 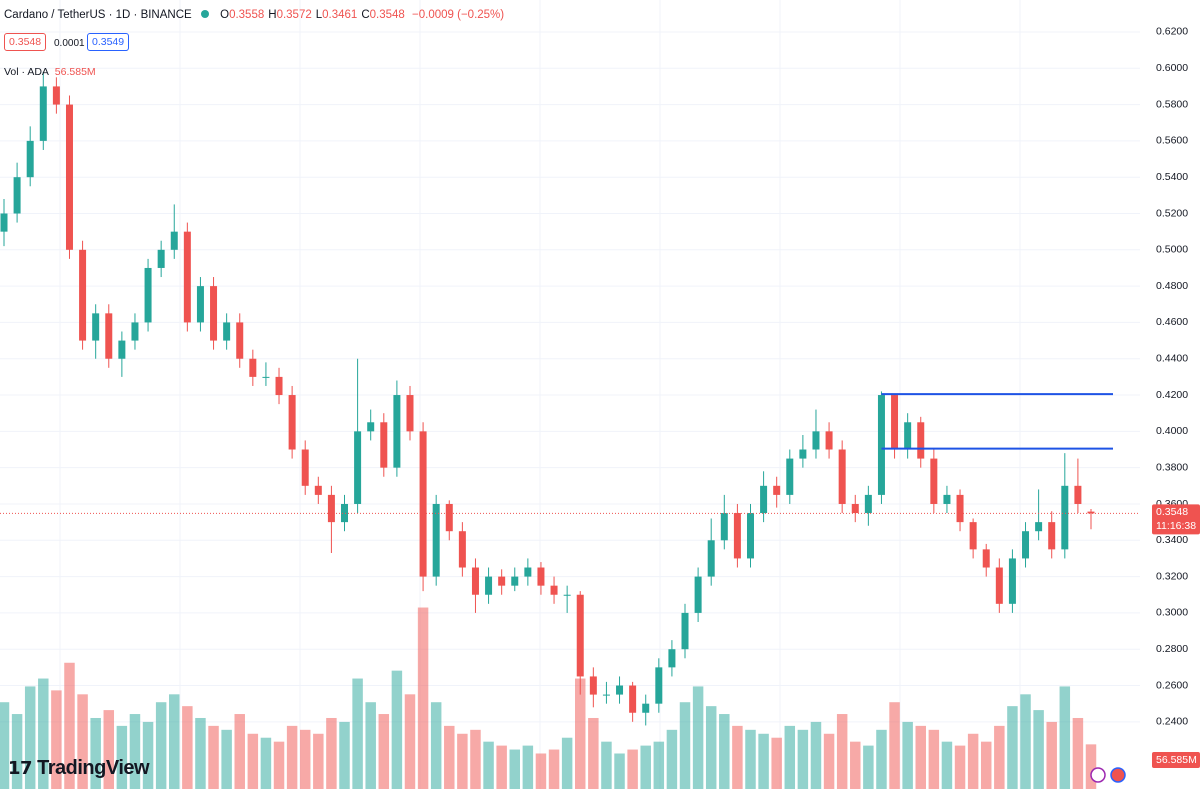 What do you see at coordinates (108, 42) in the screenshot?
I see `ask: 0.3549` at bounding box center [108, 42].